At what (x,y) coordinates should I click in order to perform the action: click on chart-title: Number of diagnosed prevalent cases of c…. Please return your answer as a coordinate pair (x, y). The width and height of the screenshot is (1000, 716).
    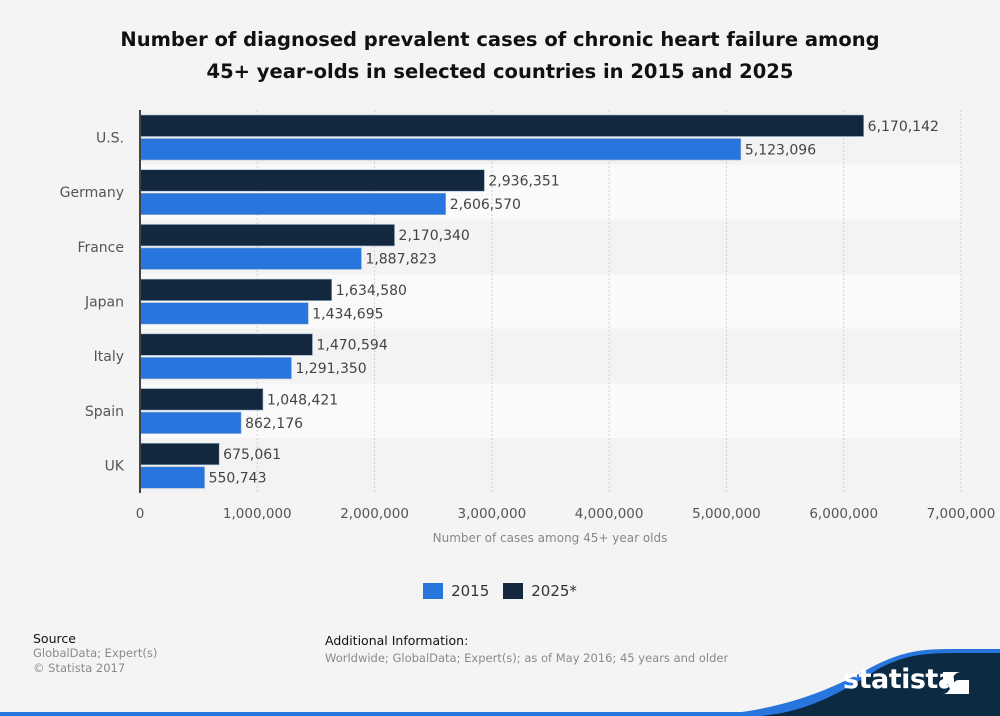
    Looking at the image, I should click on (500, 56).